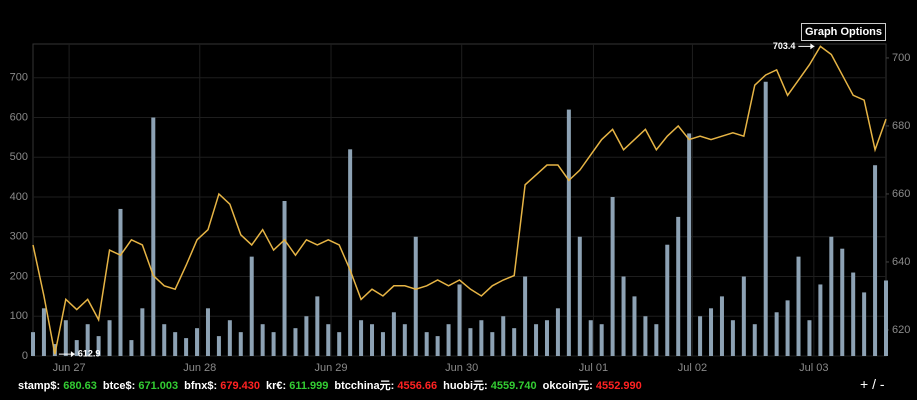  Describe the element at coordinates (901, 262) in the screenshot. I see `y2-tick-label: 640` at that location.